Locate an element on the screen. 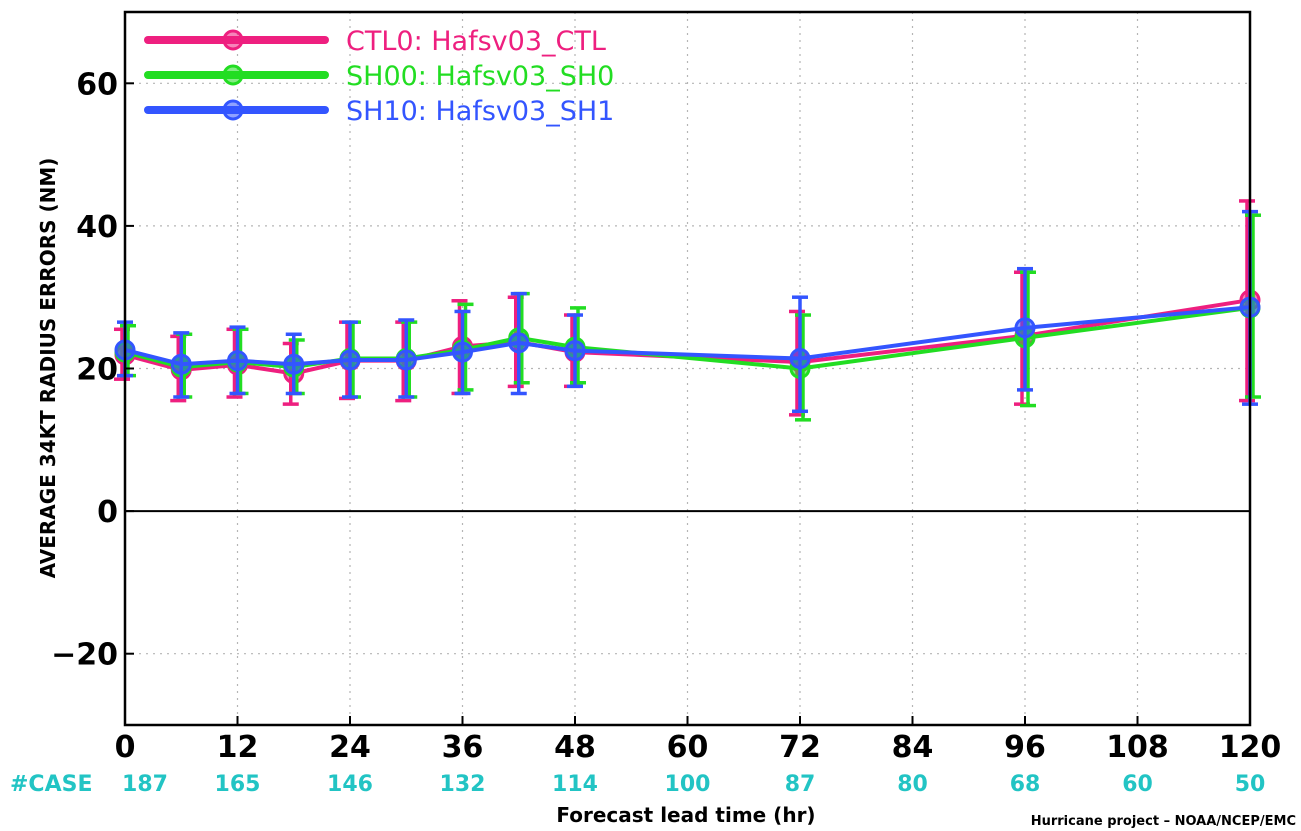 This screenshot has width=1301, height=831. case-count: 80 is located at coordinates (912, 784).